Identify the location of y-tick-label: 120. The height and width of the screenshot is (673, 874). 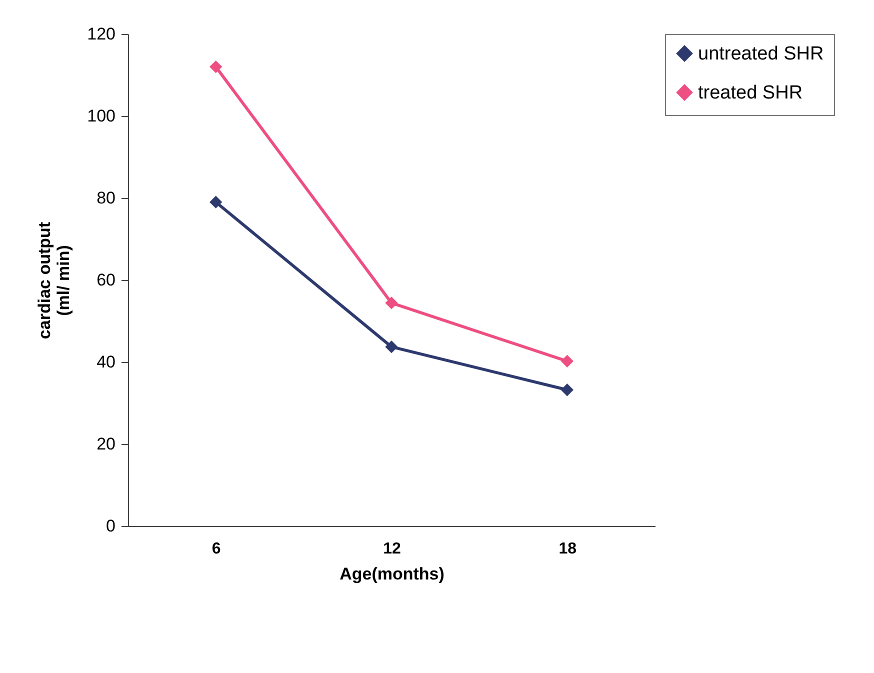
(101, 34).